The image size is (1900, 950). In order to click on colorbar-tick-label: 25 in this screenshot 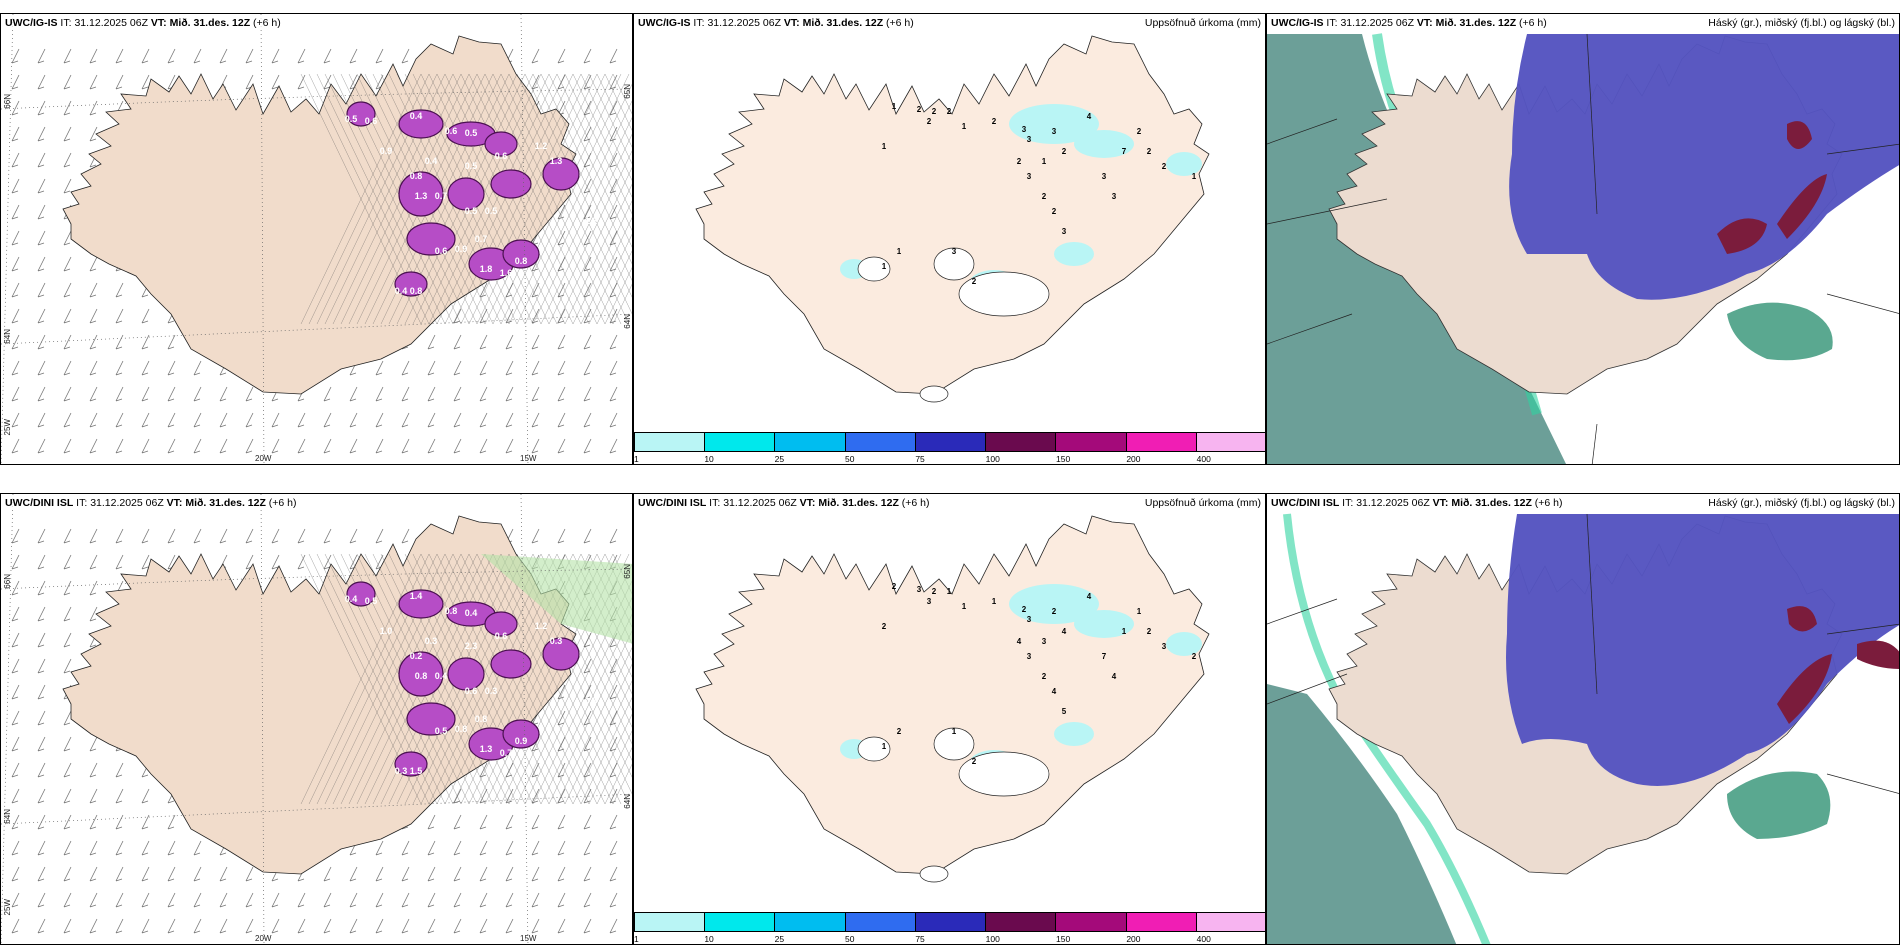, I will do `click(779, 459)`.